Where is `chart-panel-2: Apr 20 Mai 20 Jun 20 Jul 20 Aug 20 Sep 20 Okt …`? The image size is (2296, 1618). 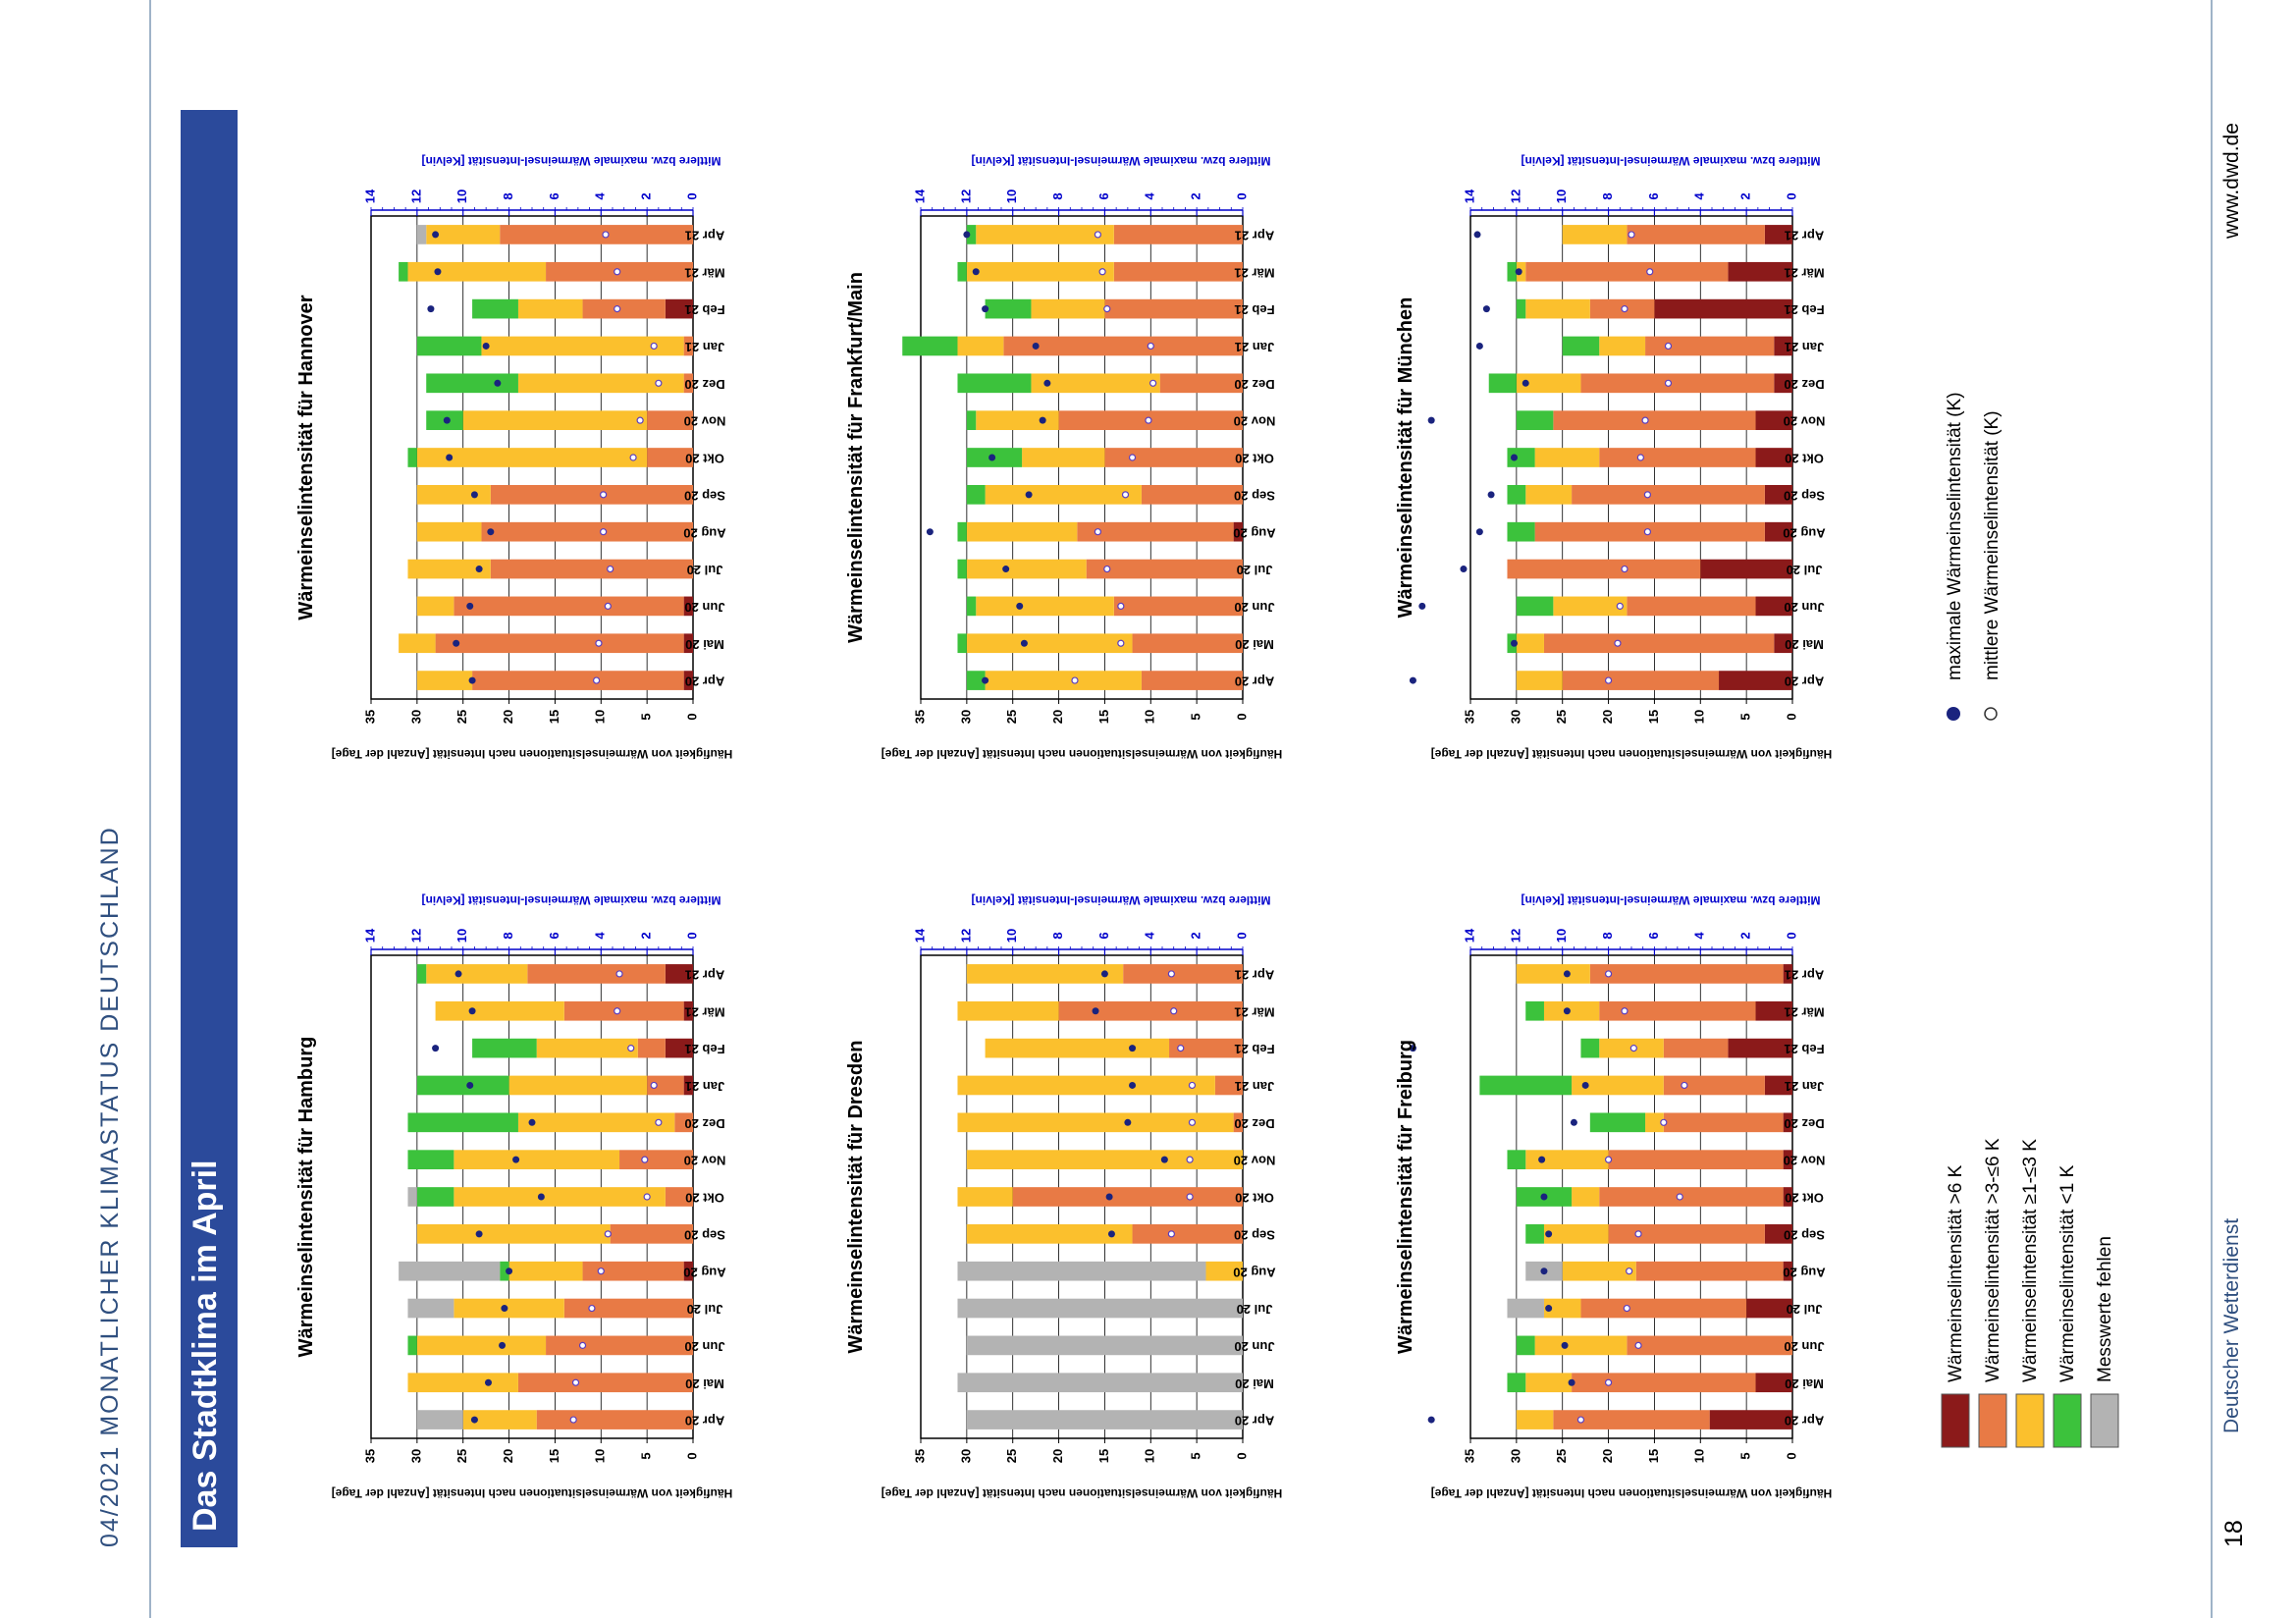 chart-panel-2: Apr 20 Mai 20 Jun 20 Jul 20 Aug 20 Sep 20 Okt … is located at coordinates (1064, 1196).